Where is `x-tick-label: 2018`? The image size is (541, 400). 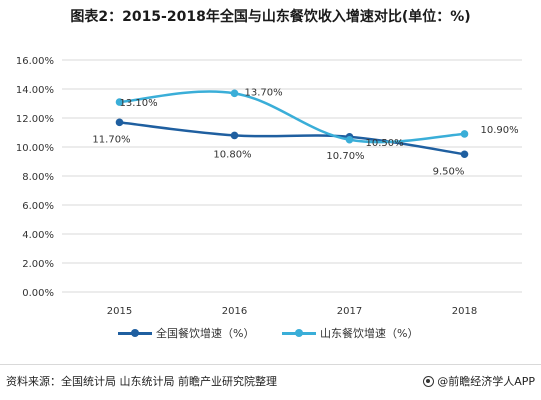
x-tick-label: 2018 is located at coordinates (464, 311).